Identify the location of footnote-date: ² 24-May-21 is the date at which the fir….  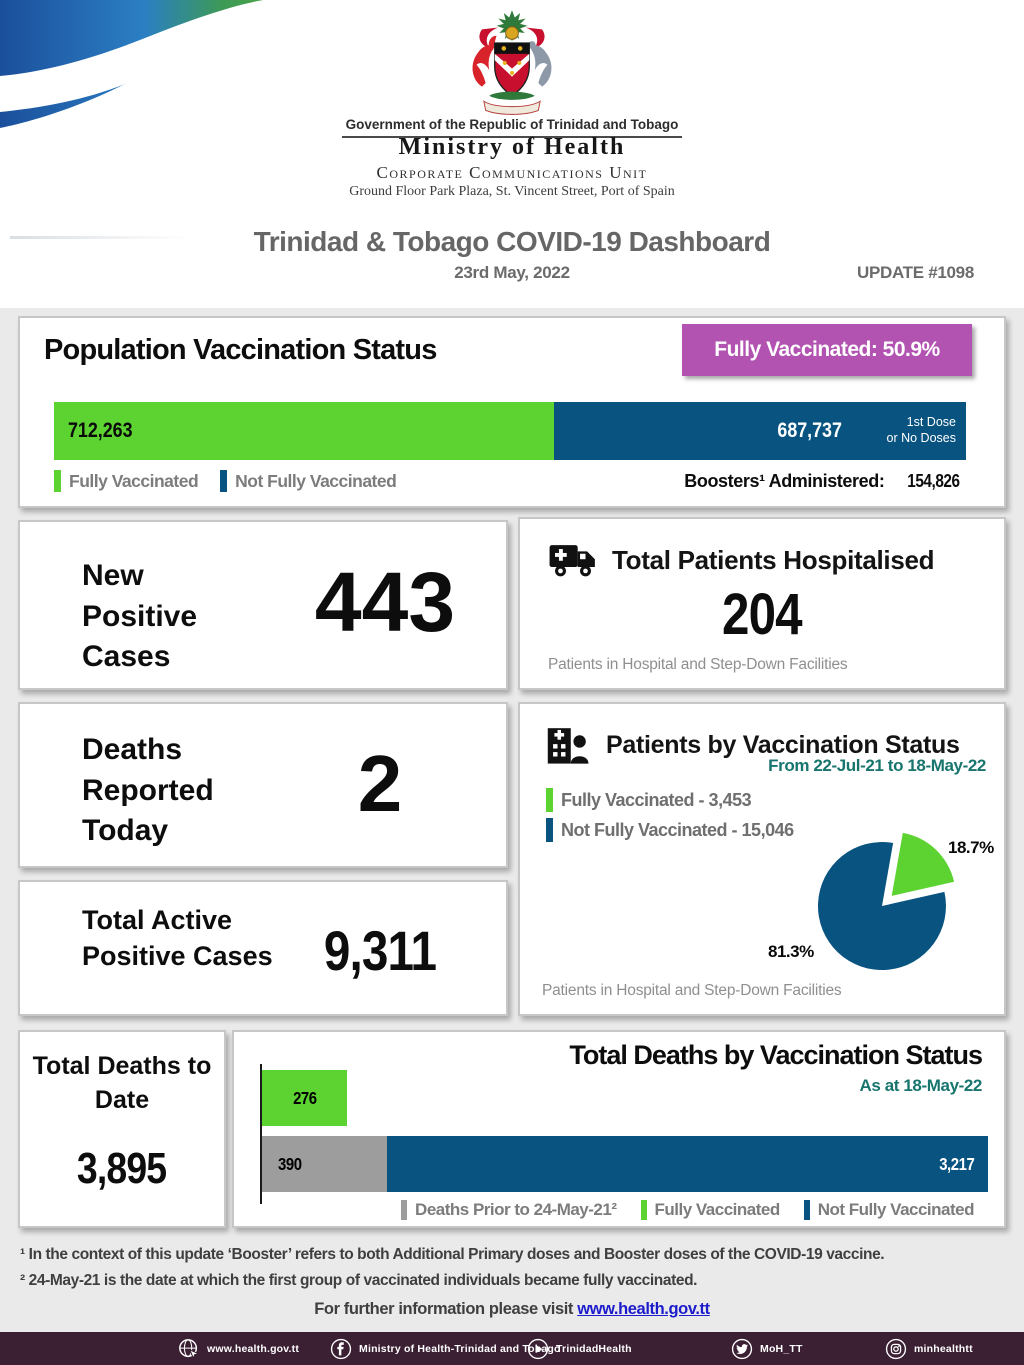
(359, 1280).